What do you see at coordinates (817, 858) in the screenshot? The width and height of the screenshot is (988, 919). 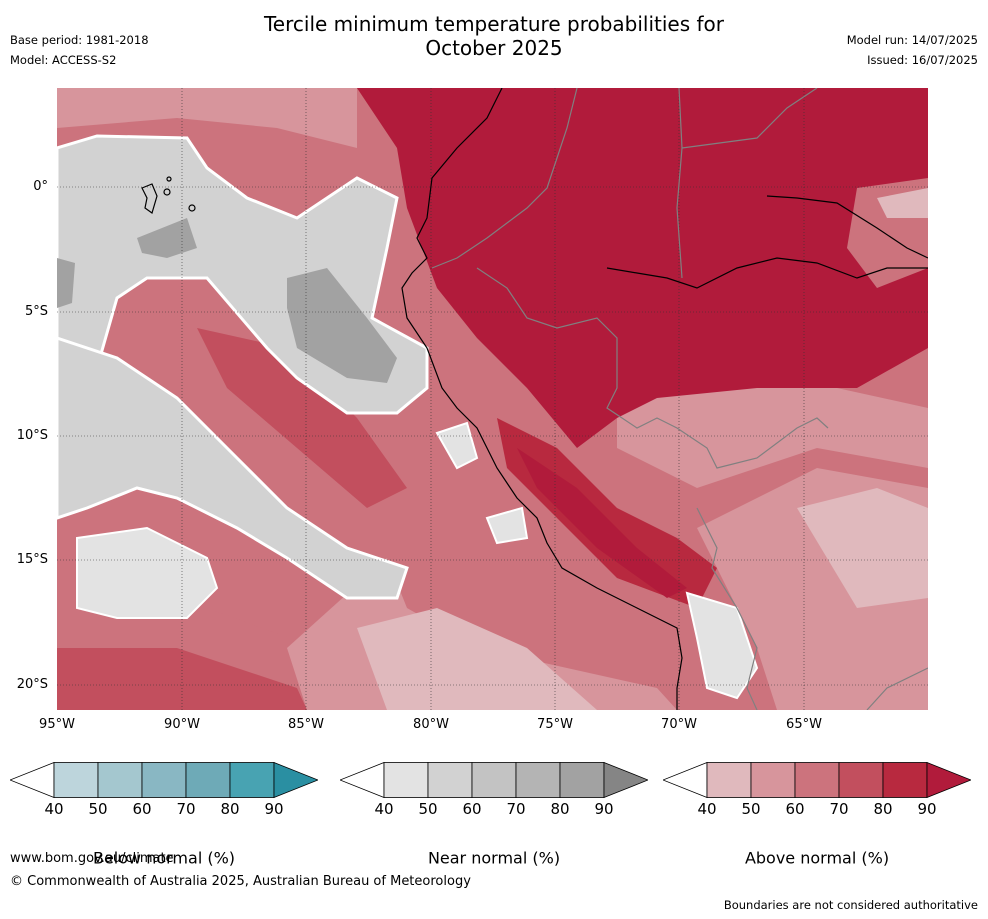 I see `above-normal-label: Above normal (%)` at bounding box center [817, 858].